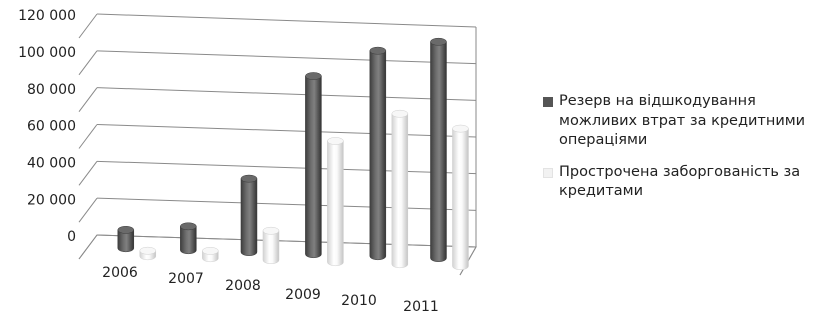 The width and height of the screenshot is (832, 320). What do you see at coordinates (51, 90) in the screenshot?
I see `y-tick-label: 80 000` at bounding box center [51, 90].